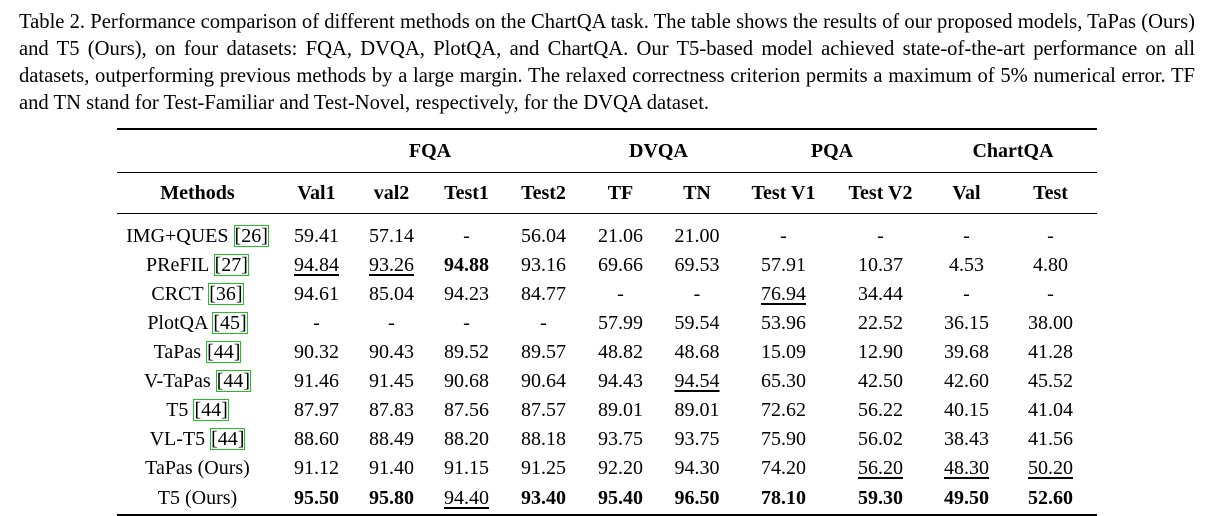  I want to click on group-header-dvqa: DVQA, so click(658, 150).